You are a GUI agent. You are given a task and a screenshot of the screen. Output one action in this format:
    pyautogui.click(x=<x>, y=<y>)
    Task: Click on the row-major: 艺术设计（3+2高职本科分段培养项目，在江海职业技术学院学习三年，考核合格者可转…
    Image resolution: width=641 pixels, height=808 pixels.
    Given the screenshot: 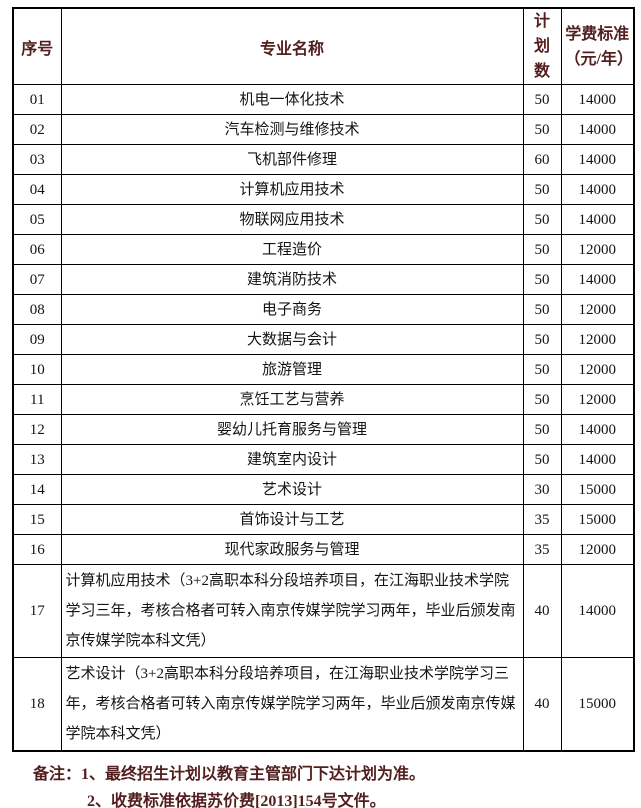 What is the action you would take?
    pyautogui.click(x=292, y=704)
    